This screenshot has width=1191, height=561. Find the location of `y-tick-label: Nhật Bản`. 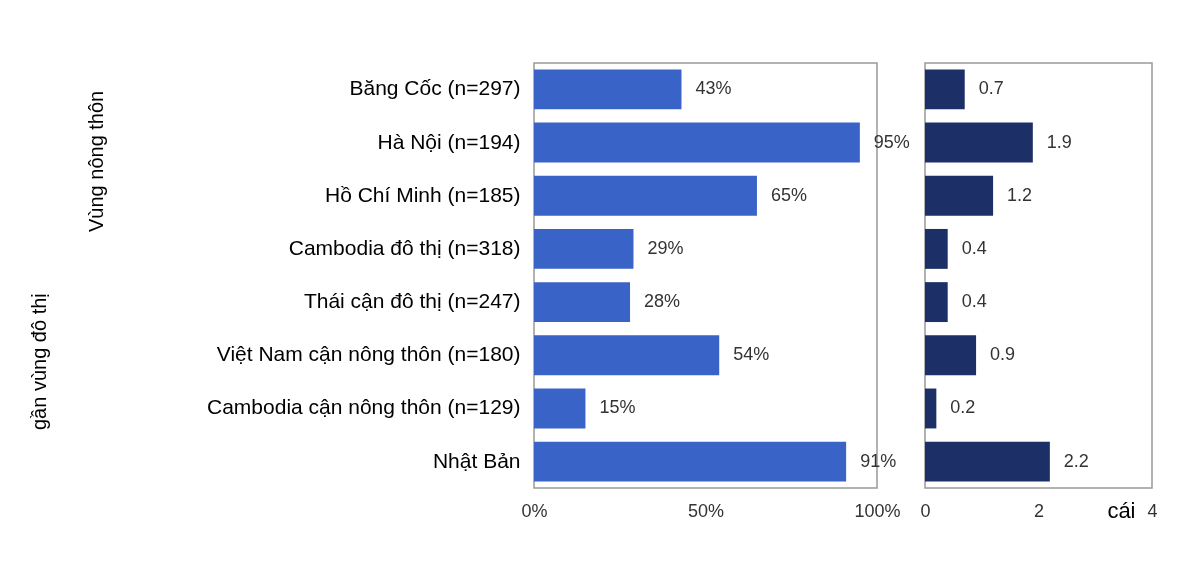

y-tick-label: Nhật Bản is located at coordinates (476, 460).